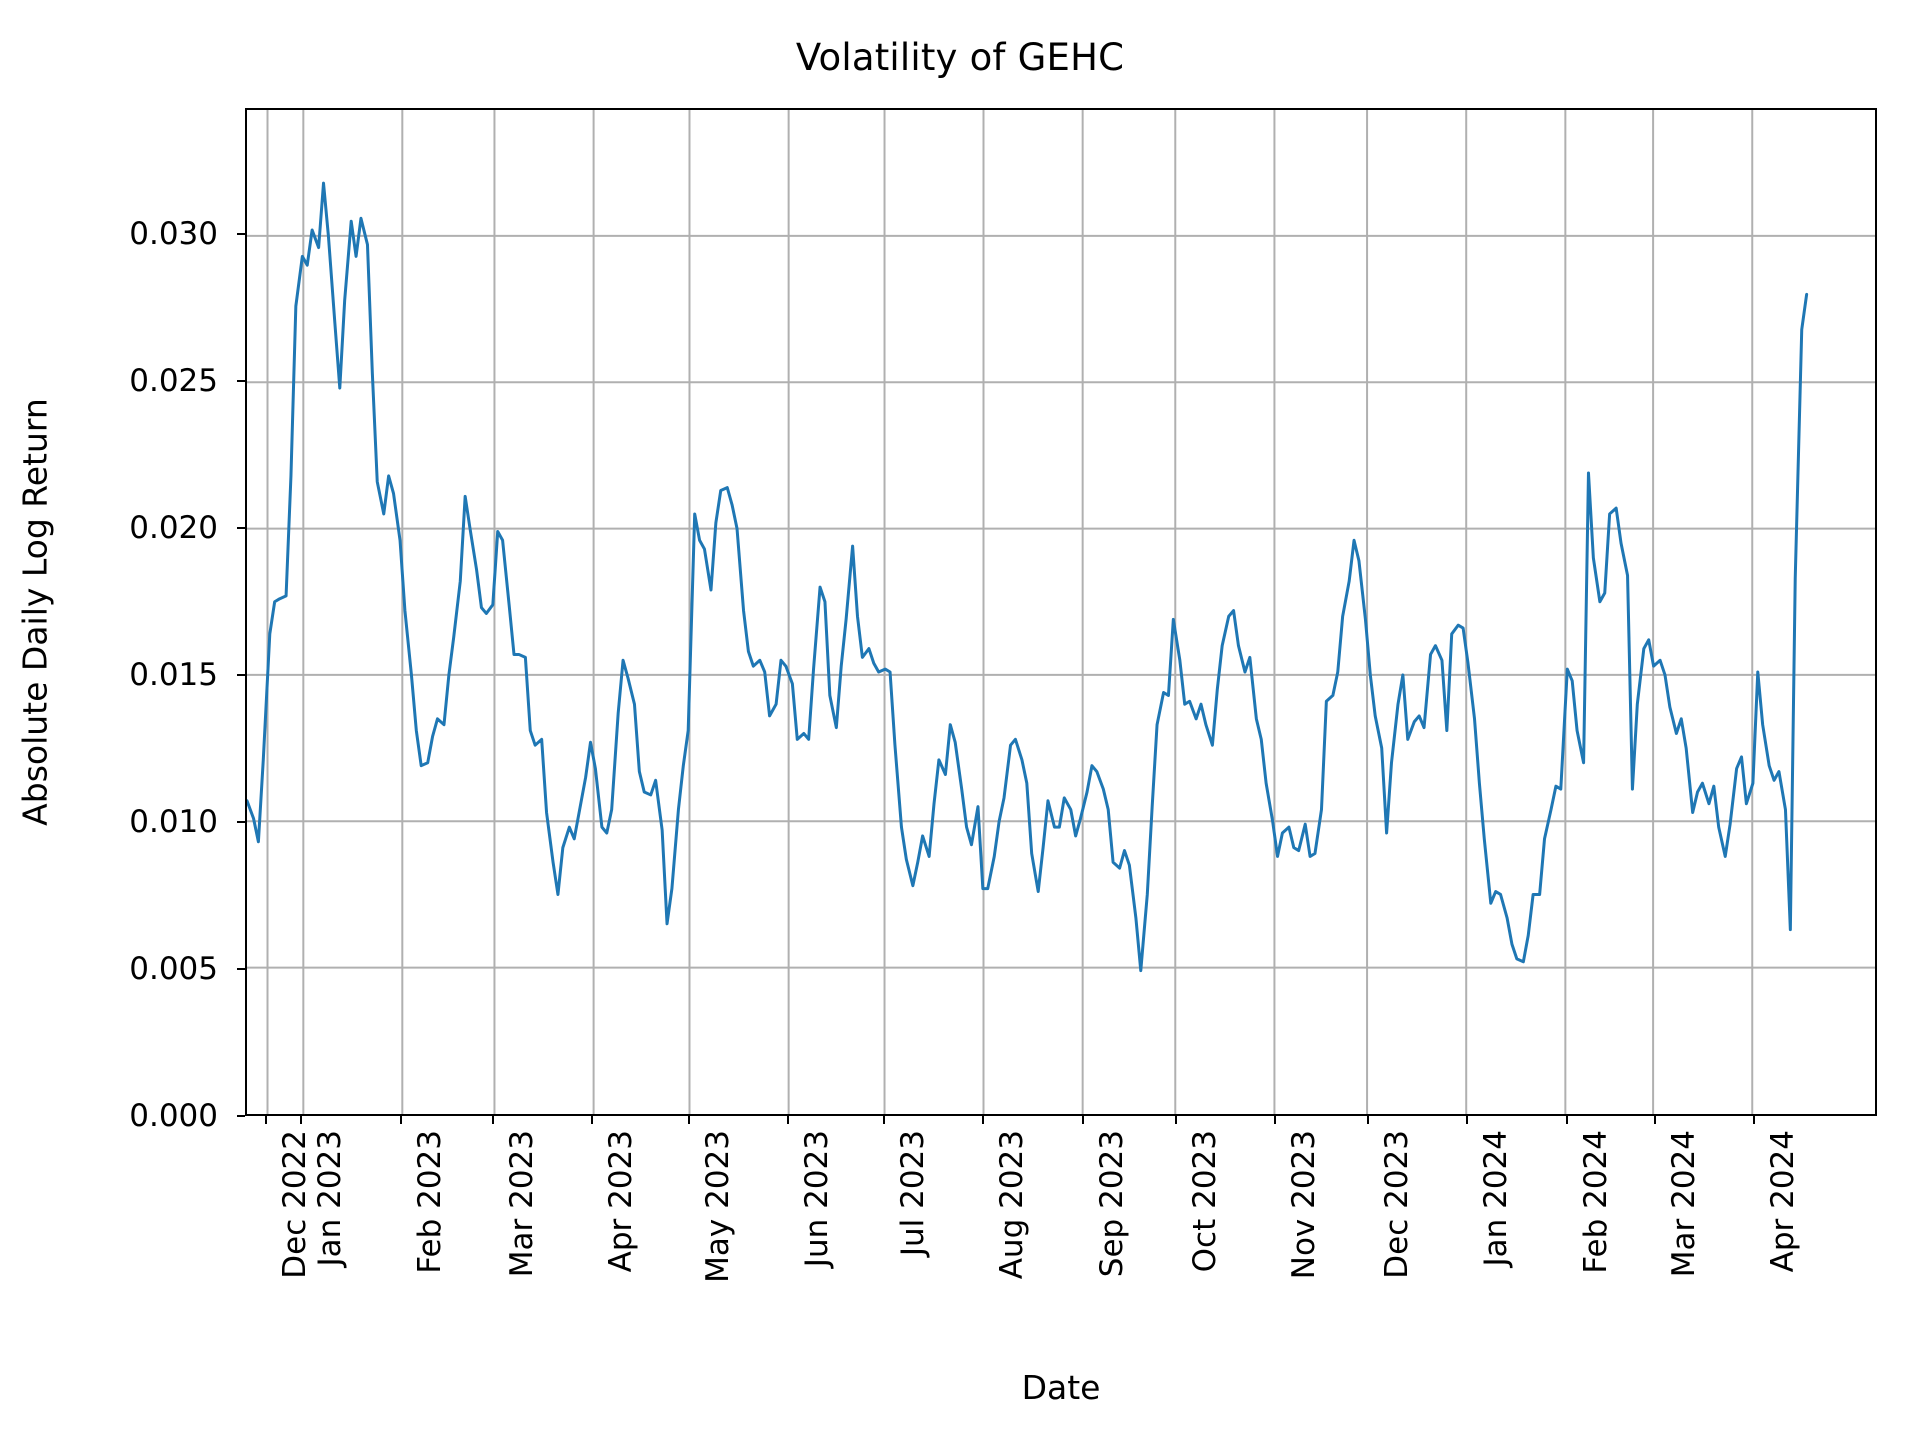 Image resolution: width=1920 pixels, height=1440 pixels. I want to click on y-tick-label-3: 0.015, so click(173, 675).